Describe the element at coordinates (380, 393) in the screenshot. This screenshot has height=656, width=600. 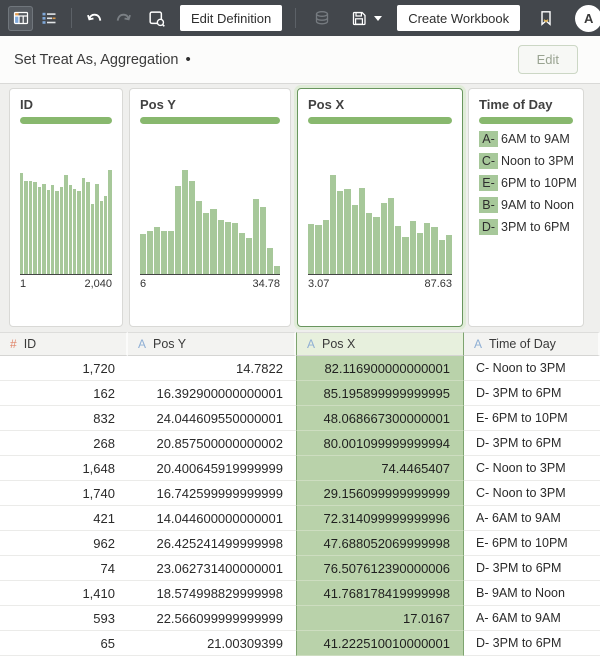
I see `table-cell-pos-x: 85.195899999999995` at that location.